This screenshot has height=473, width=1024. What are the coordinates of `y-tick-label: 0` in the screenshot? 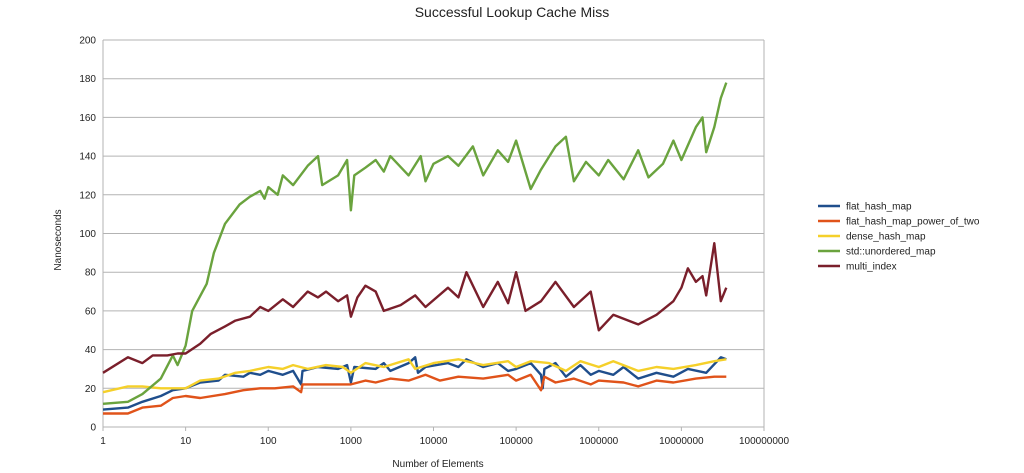 It's located at (93, 428).